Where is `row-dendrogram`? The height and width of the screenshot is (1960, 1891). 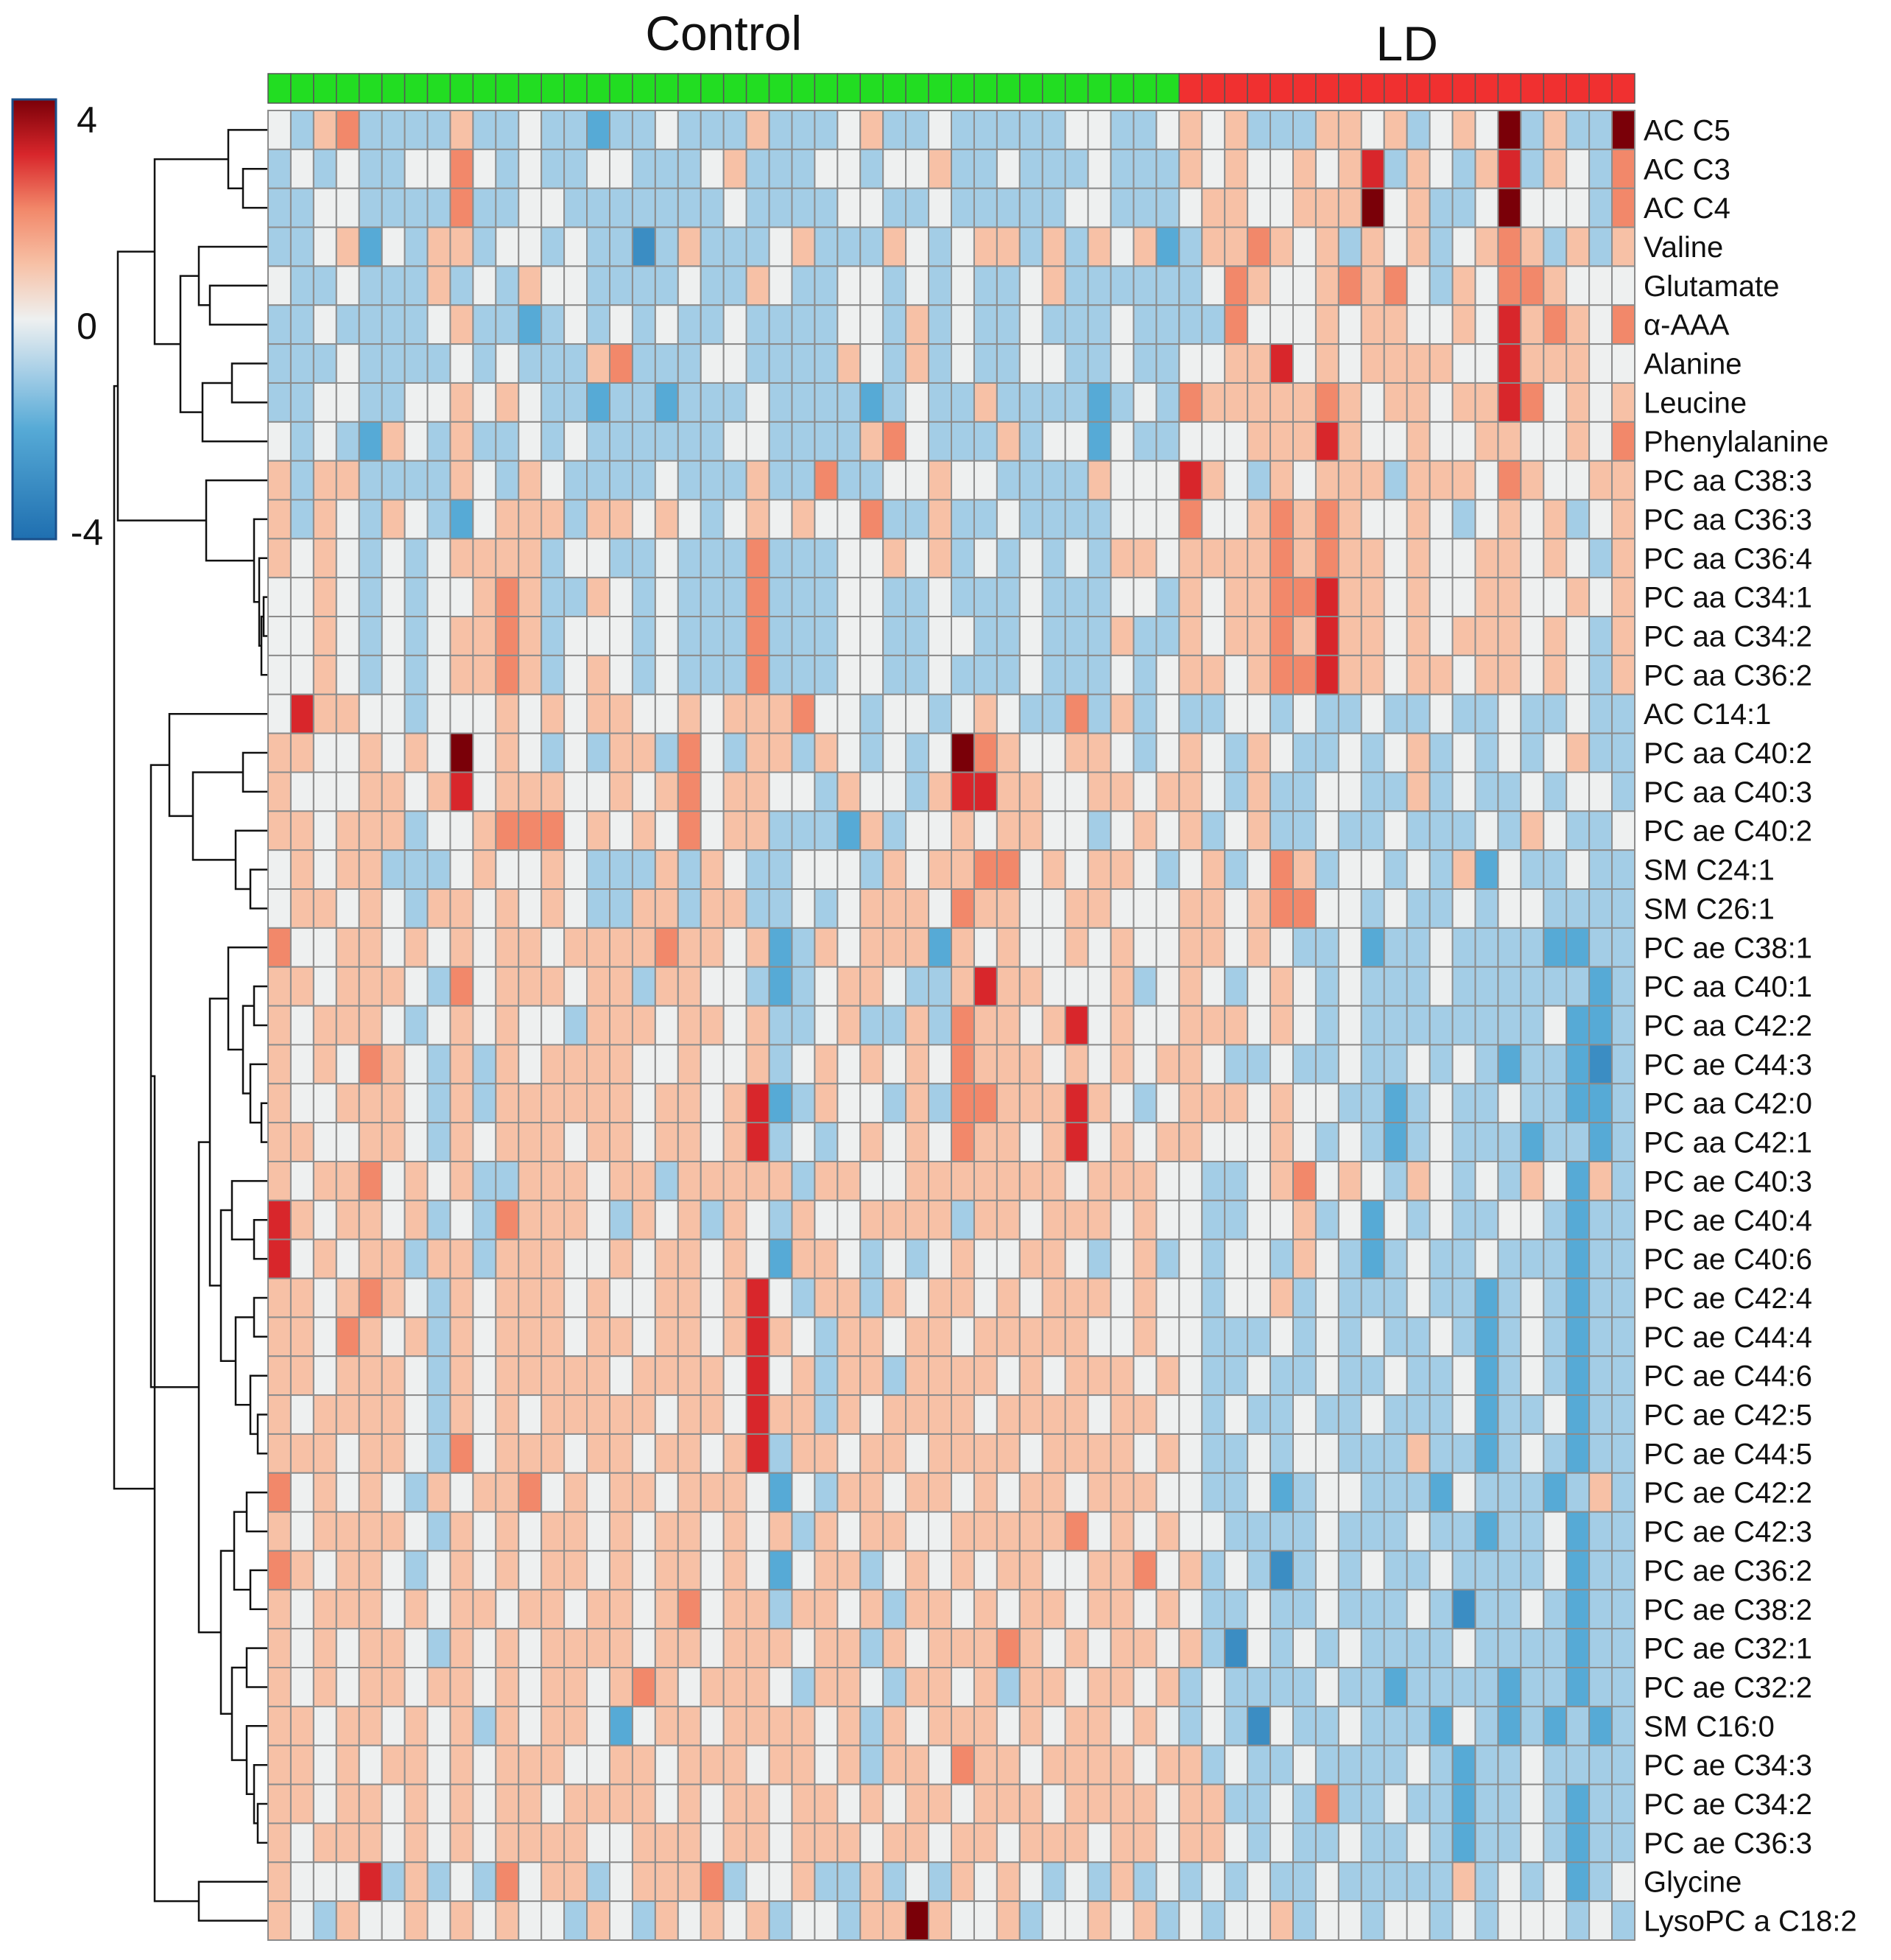 row-dendrogram is located at coordinates (191, 1025).